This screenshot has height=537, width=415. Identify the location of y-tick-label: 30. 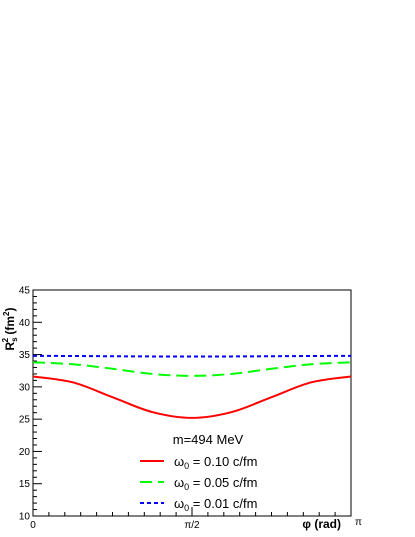
(25, 387).